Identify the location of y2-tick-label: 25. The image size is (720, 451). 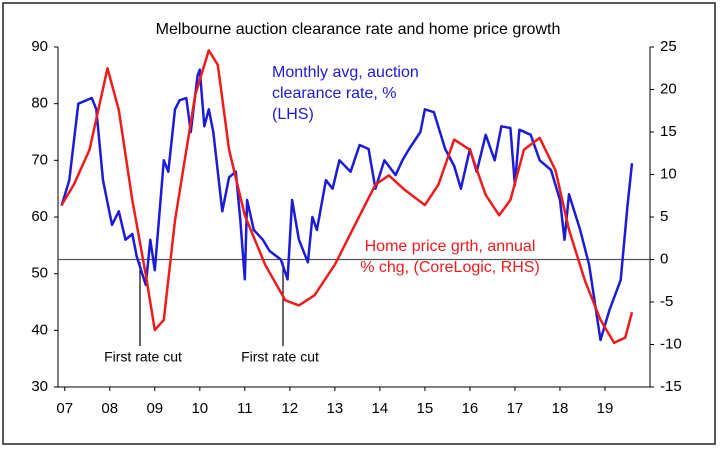
(668, 46).